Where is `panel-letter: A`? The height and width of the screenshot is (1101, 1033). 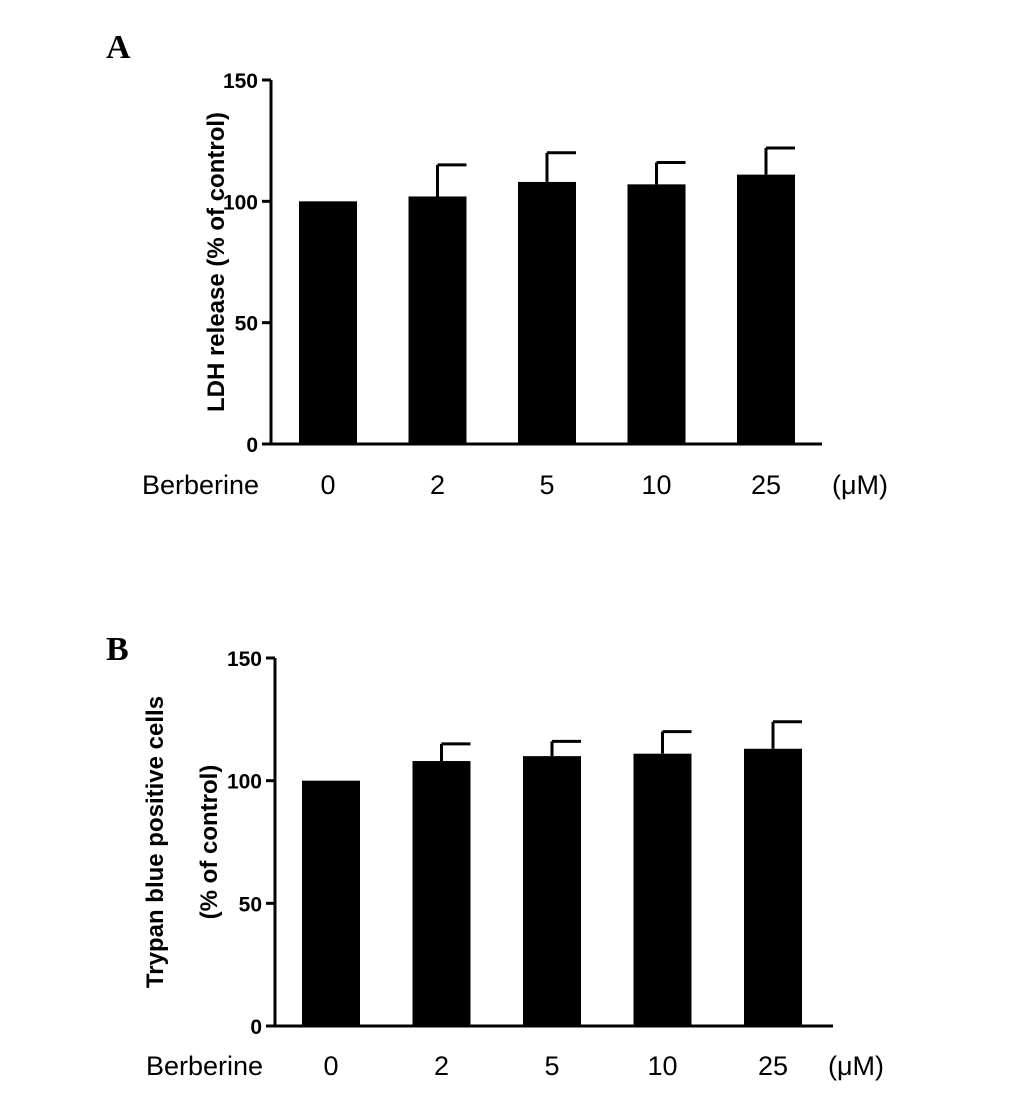
panel-letter: A is located at coordinates (118, 47).